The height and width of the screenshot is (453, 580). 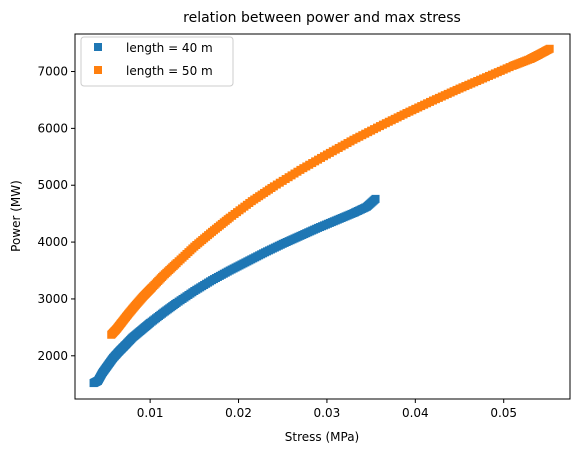 What do you see at coordinates (503, 413) in the screenshot?
I see `x-tick-label: 0.05` at bounding box center [503, 413].